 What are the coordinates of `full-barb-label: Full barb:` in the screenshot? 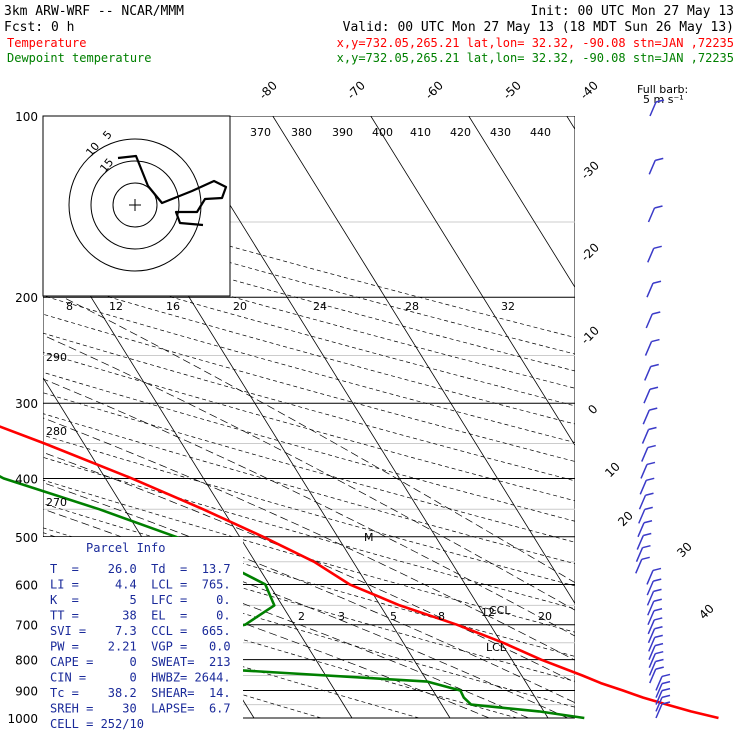 It's located at (662, 89).